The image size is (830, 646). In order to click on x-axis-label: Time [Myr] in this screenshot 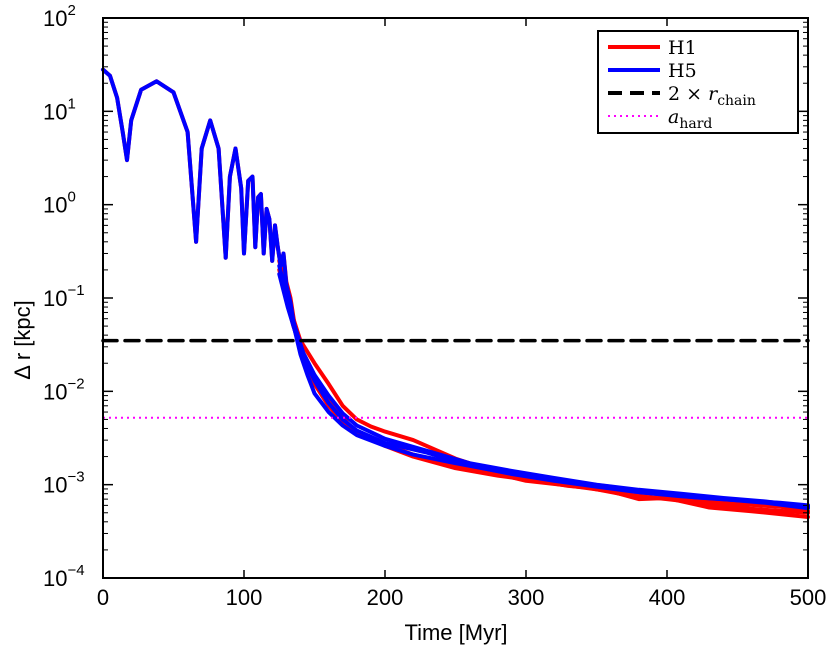, I will do `click(455, 632)`.